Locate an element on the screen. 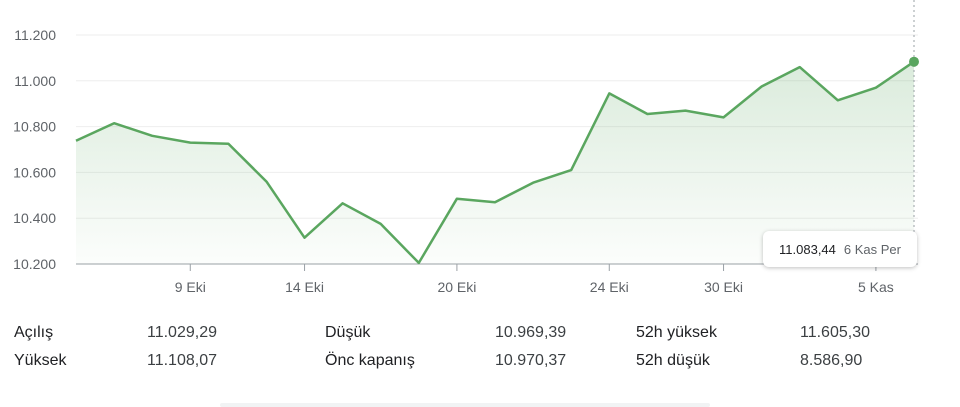  stat-value-prev-close: 10.970,37 is located at coordinates (531, 360).